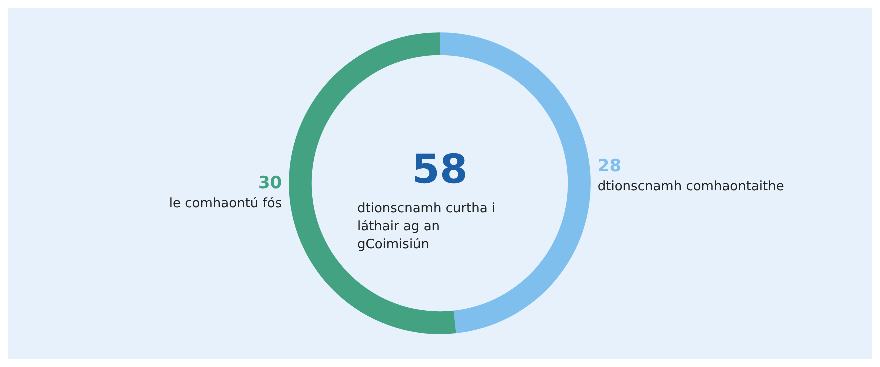  What do you see at coordinates (610, 166) in the screenshot?
I see `data-label: 28` at bounding box center [610, 166].